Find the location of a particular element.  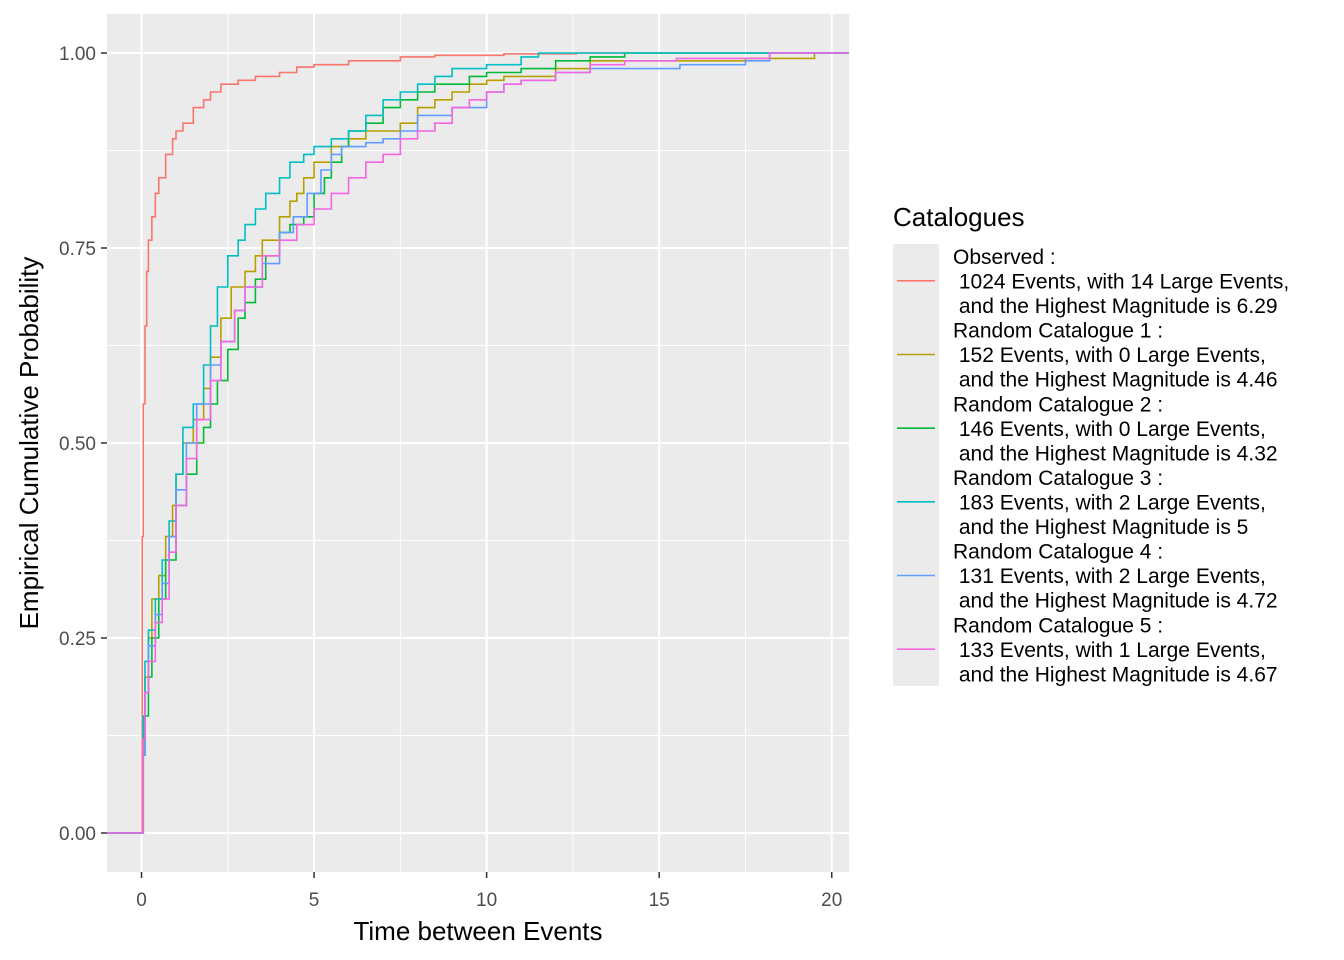

x-axis: 0 5 10 15 20 is located at coordinates (489, 891).